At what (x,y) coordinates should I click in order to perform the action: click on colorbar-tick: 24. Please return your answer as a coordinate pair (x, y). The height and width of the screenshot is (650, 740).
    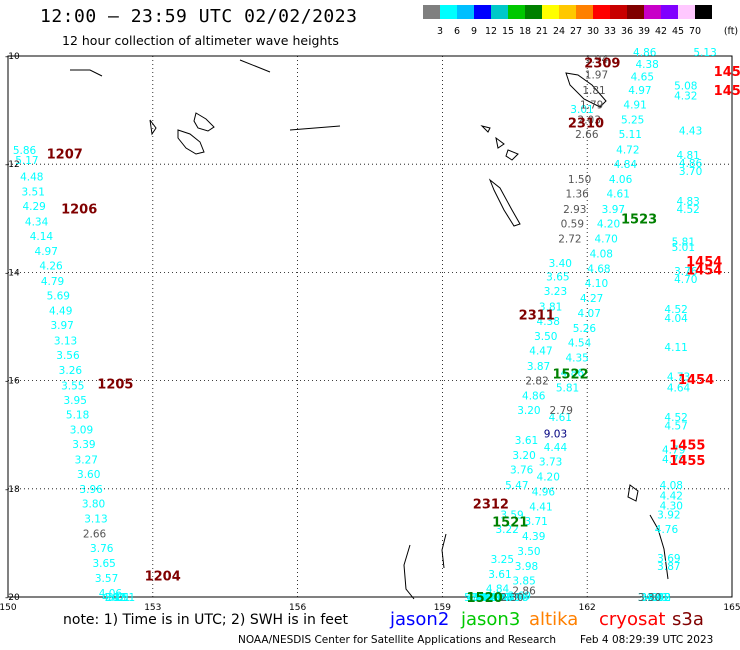
    Looking at the image, I should click on (559, 31).